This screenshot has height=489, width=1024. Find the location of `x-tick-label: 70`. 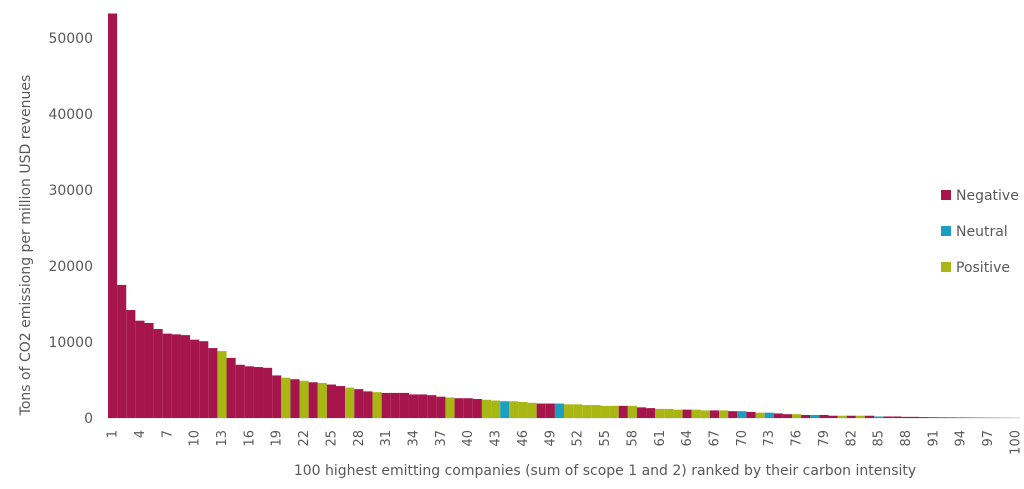

x-tick-label: 70 is located at coordinates (742, 438).